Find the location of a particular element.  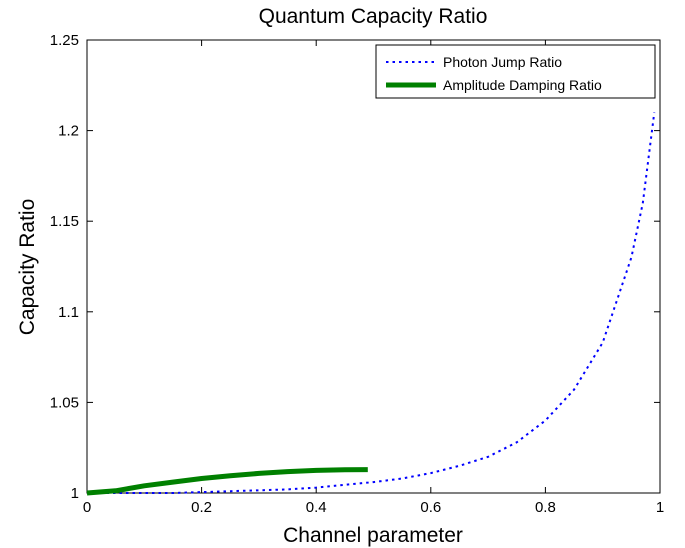

x-tick-label: 0.2 is located at coordinates (201, 507).